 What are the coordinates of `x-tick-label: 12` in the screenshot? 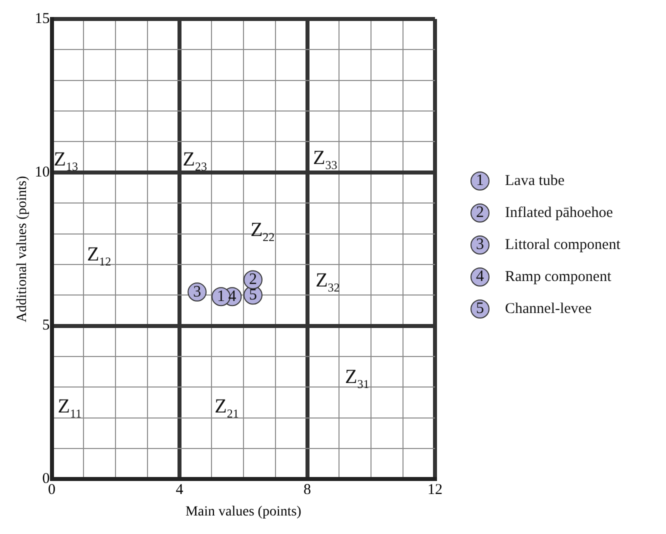 It's located at (435, 490).